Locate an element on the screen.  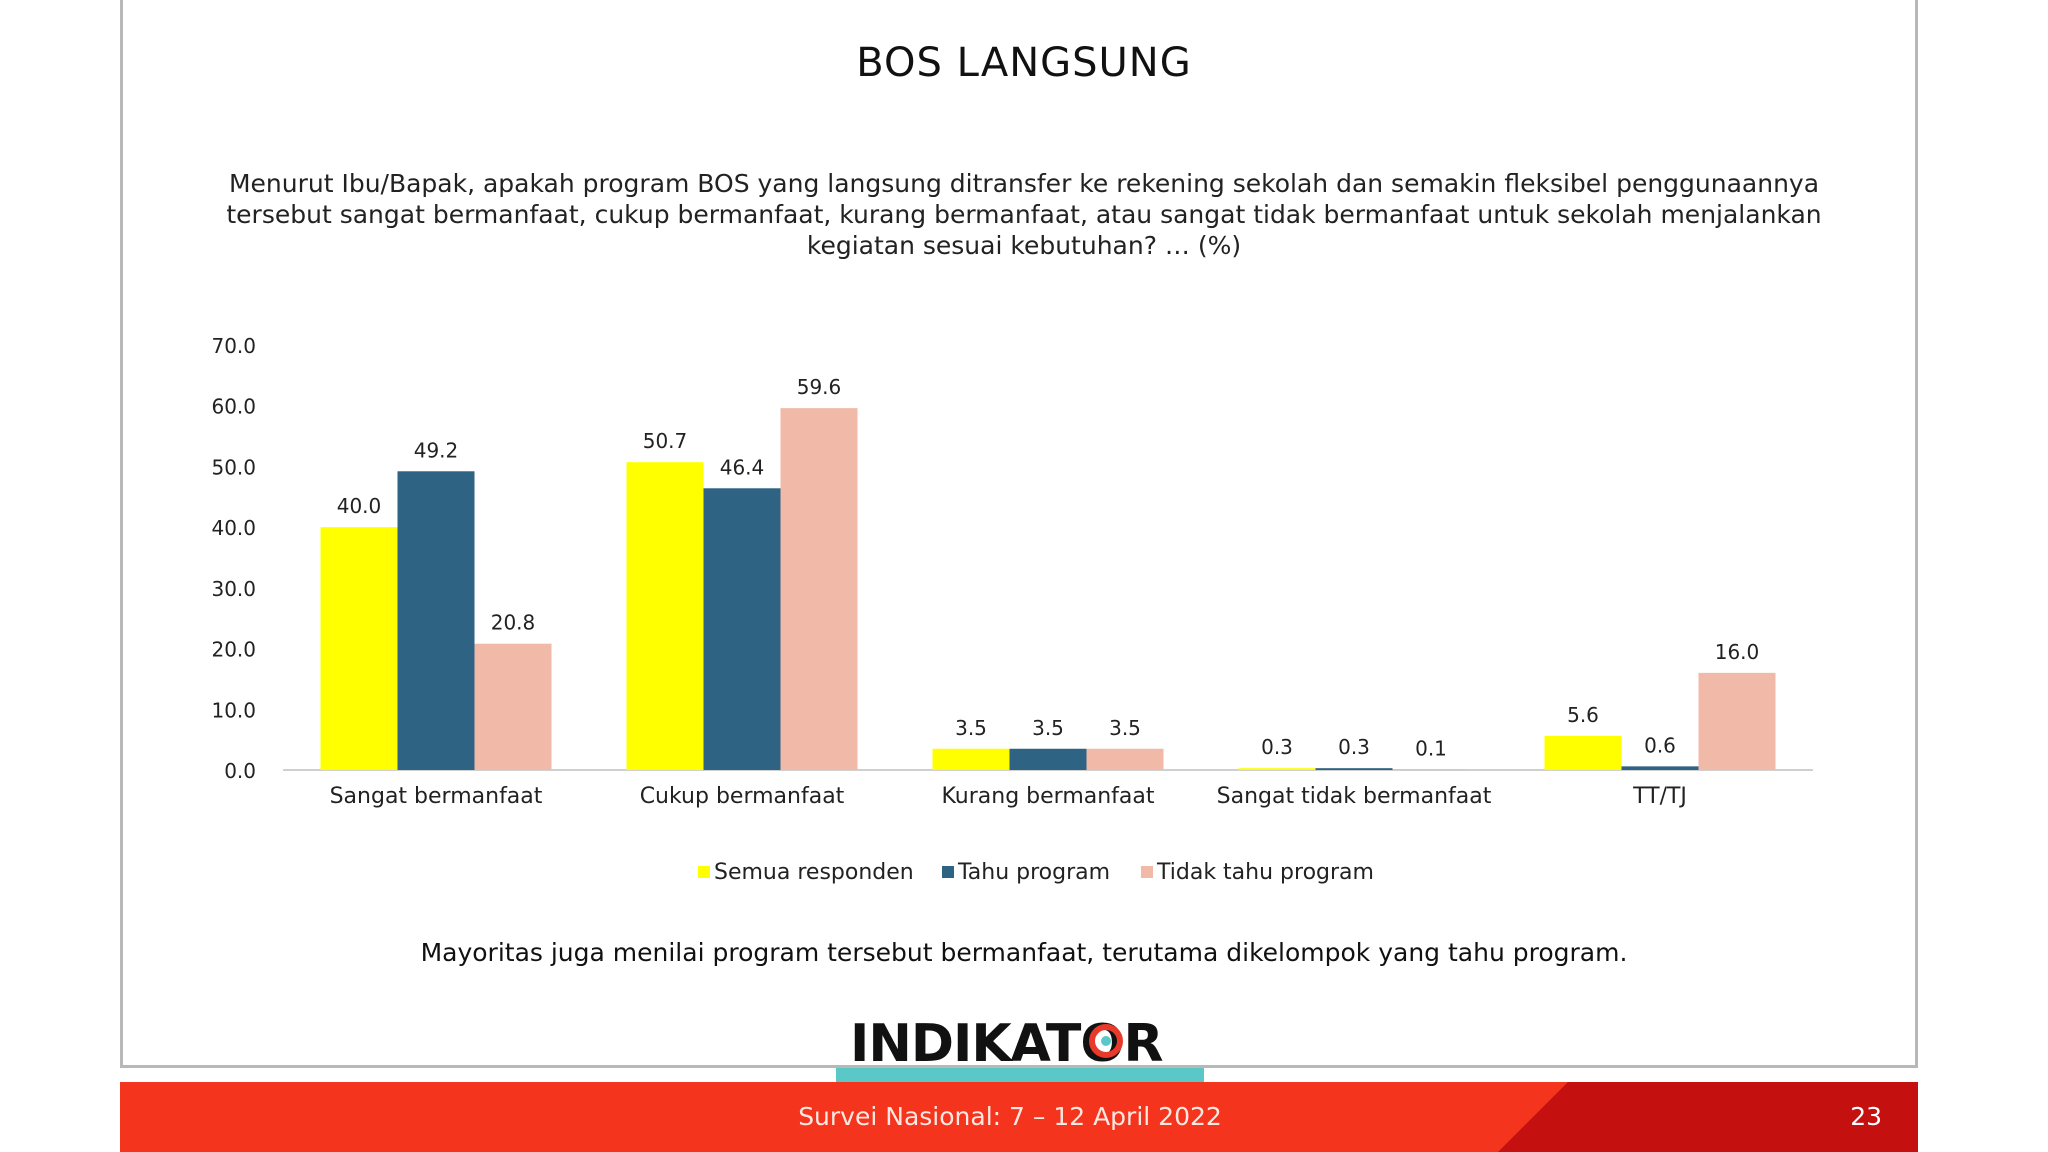
footer-bar: Survei Nasional: 7 – 12 April 2022 23 is located at coordinates (1019, 1117).